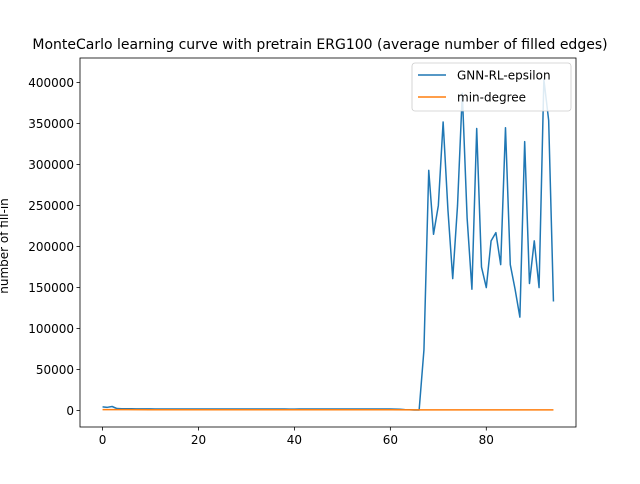 The image size is (640, 484). I want to click on y-tick-label: 400000, so click(51, 83).